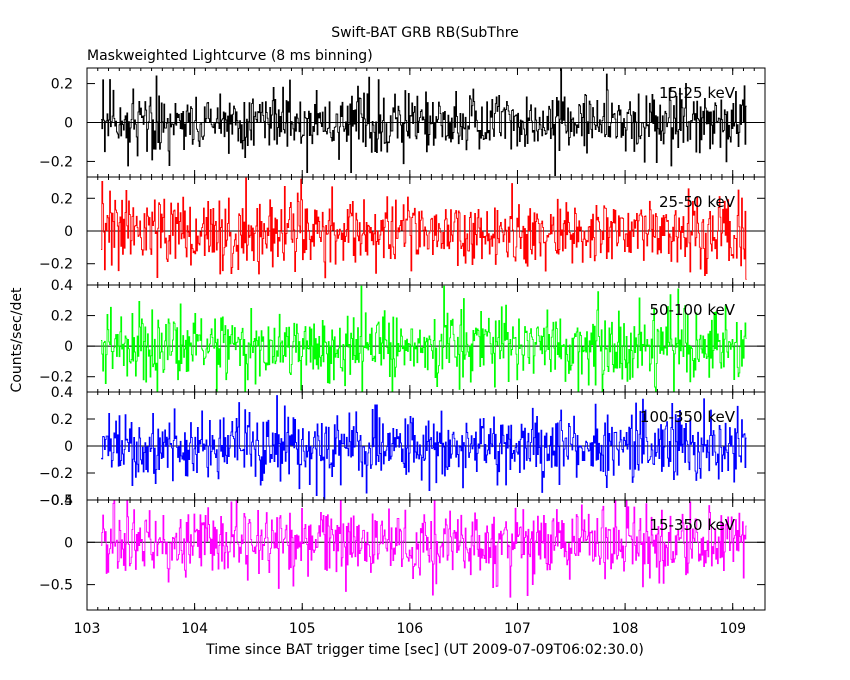 This screenshot has height=680, width=850. I want to click on x-tick-labels: 103 104 105 106 107 108 109, so click(410, 629).